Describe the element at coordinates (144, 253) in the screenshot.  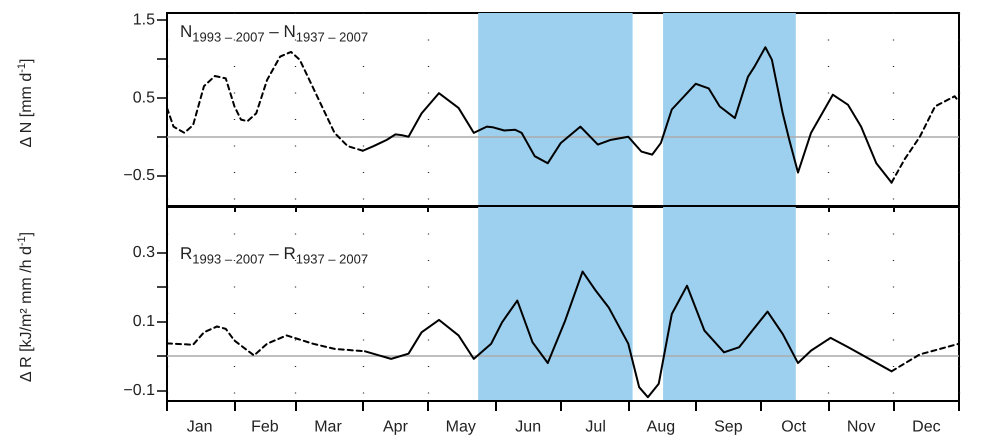
I see `y-tick-label: 0.3` at that location.